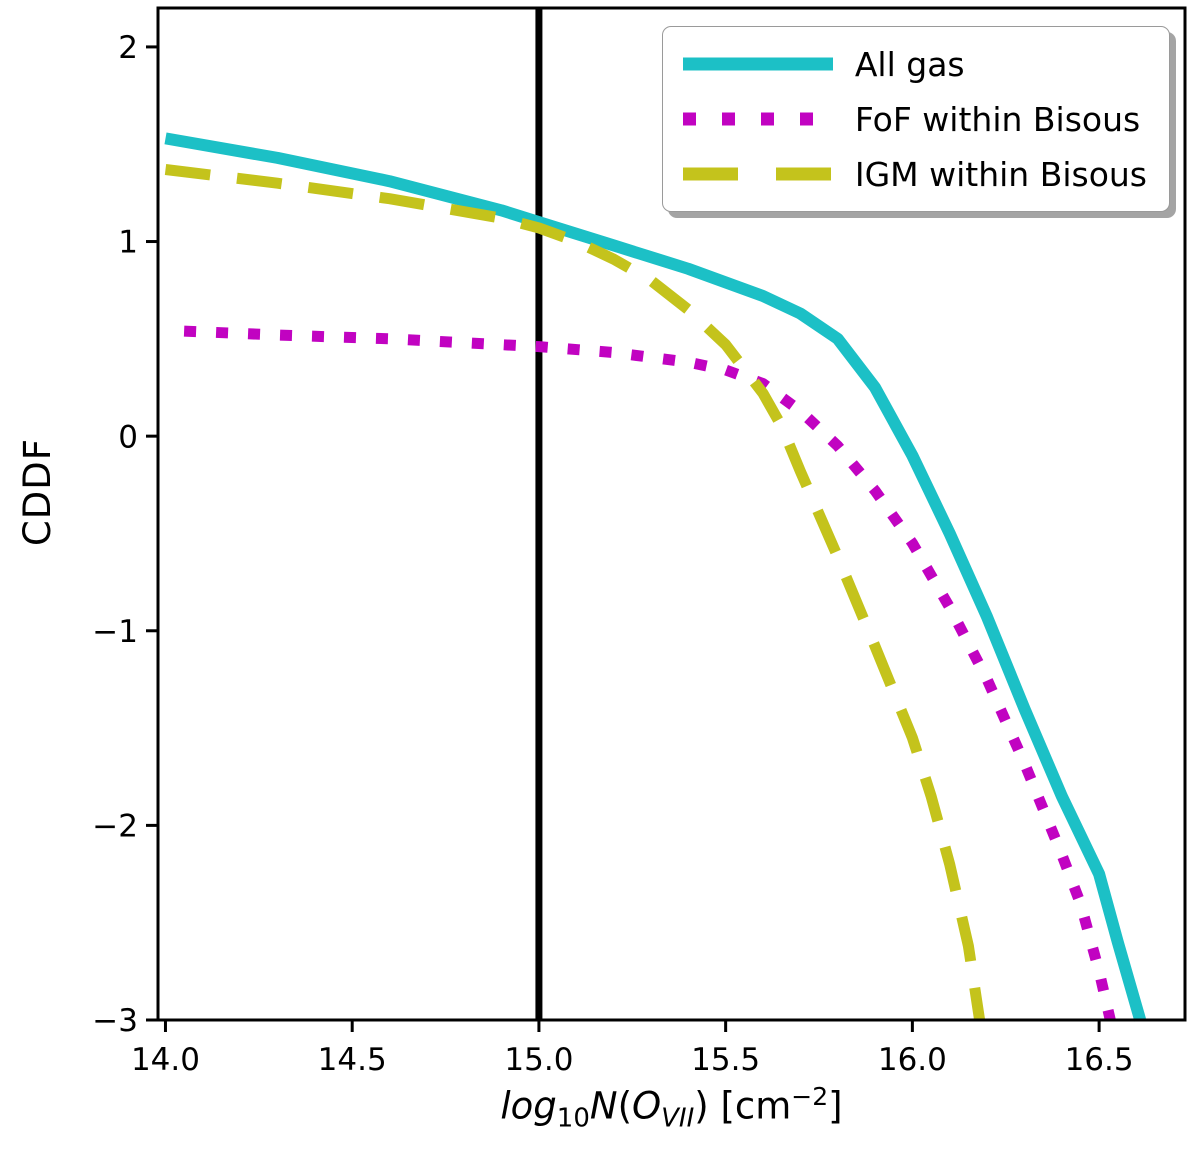 This screenshot has height=1157, width=1200. I want to click on legend-item-all-gas: All gas, so click(914, 64).